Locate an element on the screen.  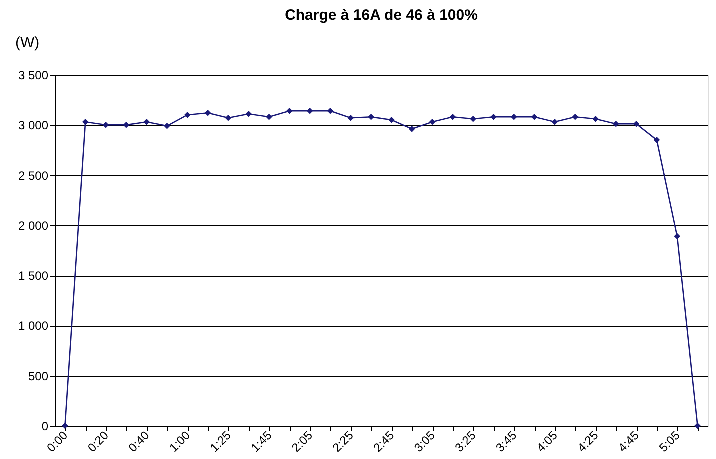
chart-title: Charge à 16A de 46 à 100% is located at coordinates (381, 15).